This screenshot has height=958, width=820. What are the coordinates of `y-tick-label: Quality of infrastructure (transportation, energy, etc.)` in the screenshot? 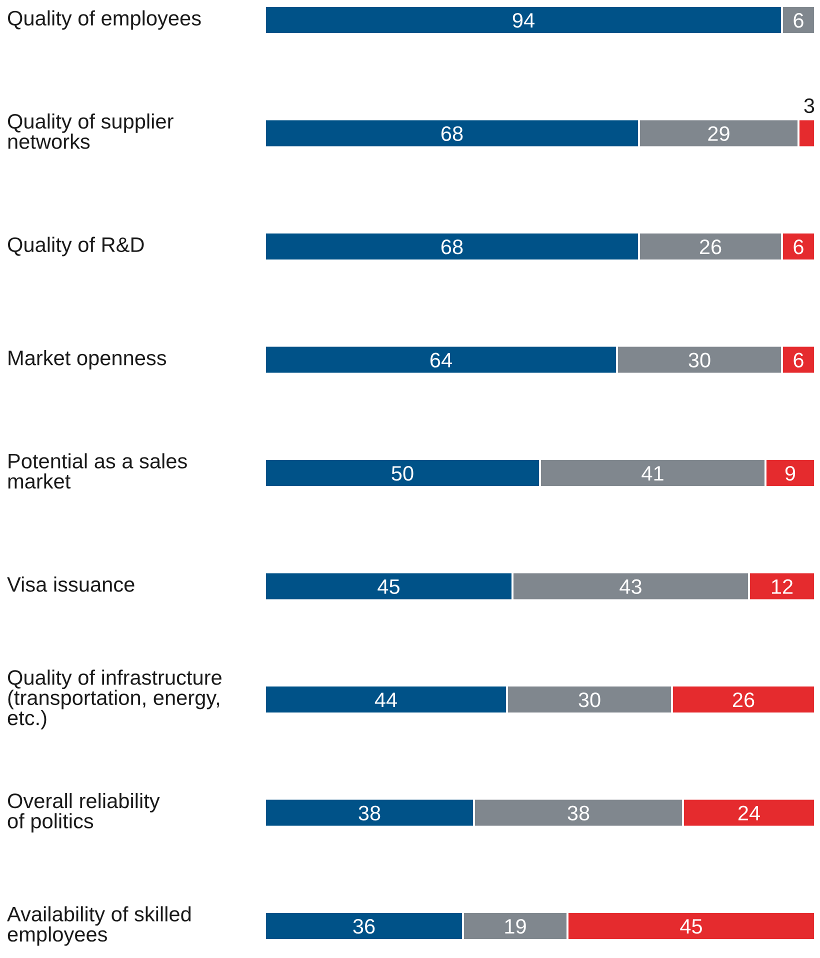 It's located at (115, 700).